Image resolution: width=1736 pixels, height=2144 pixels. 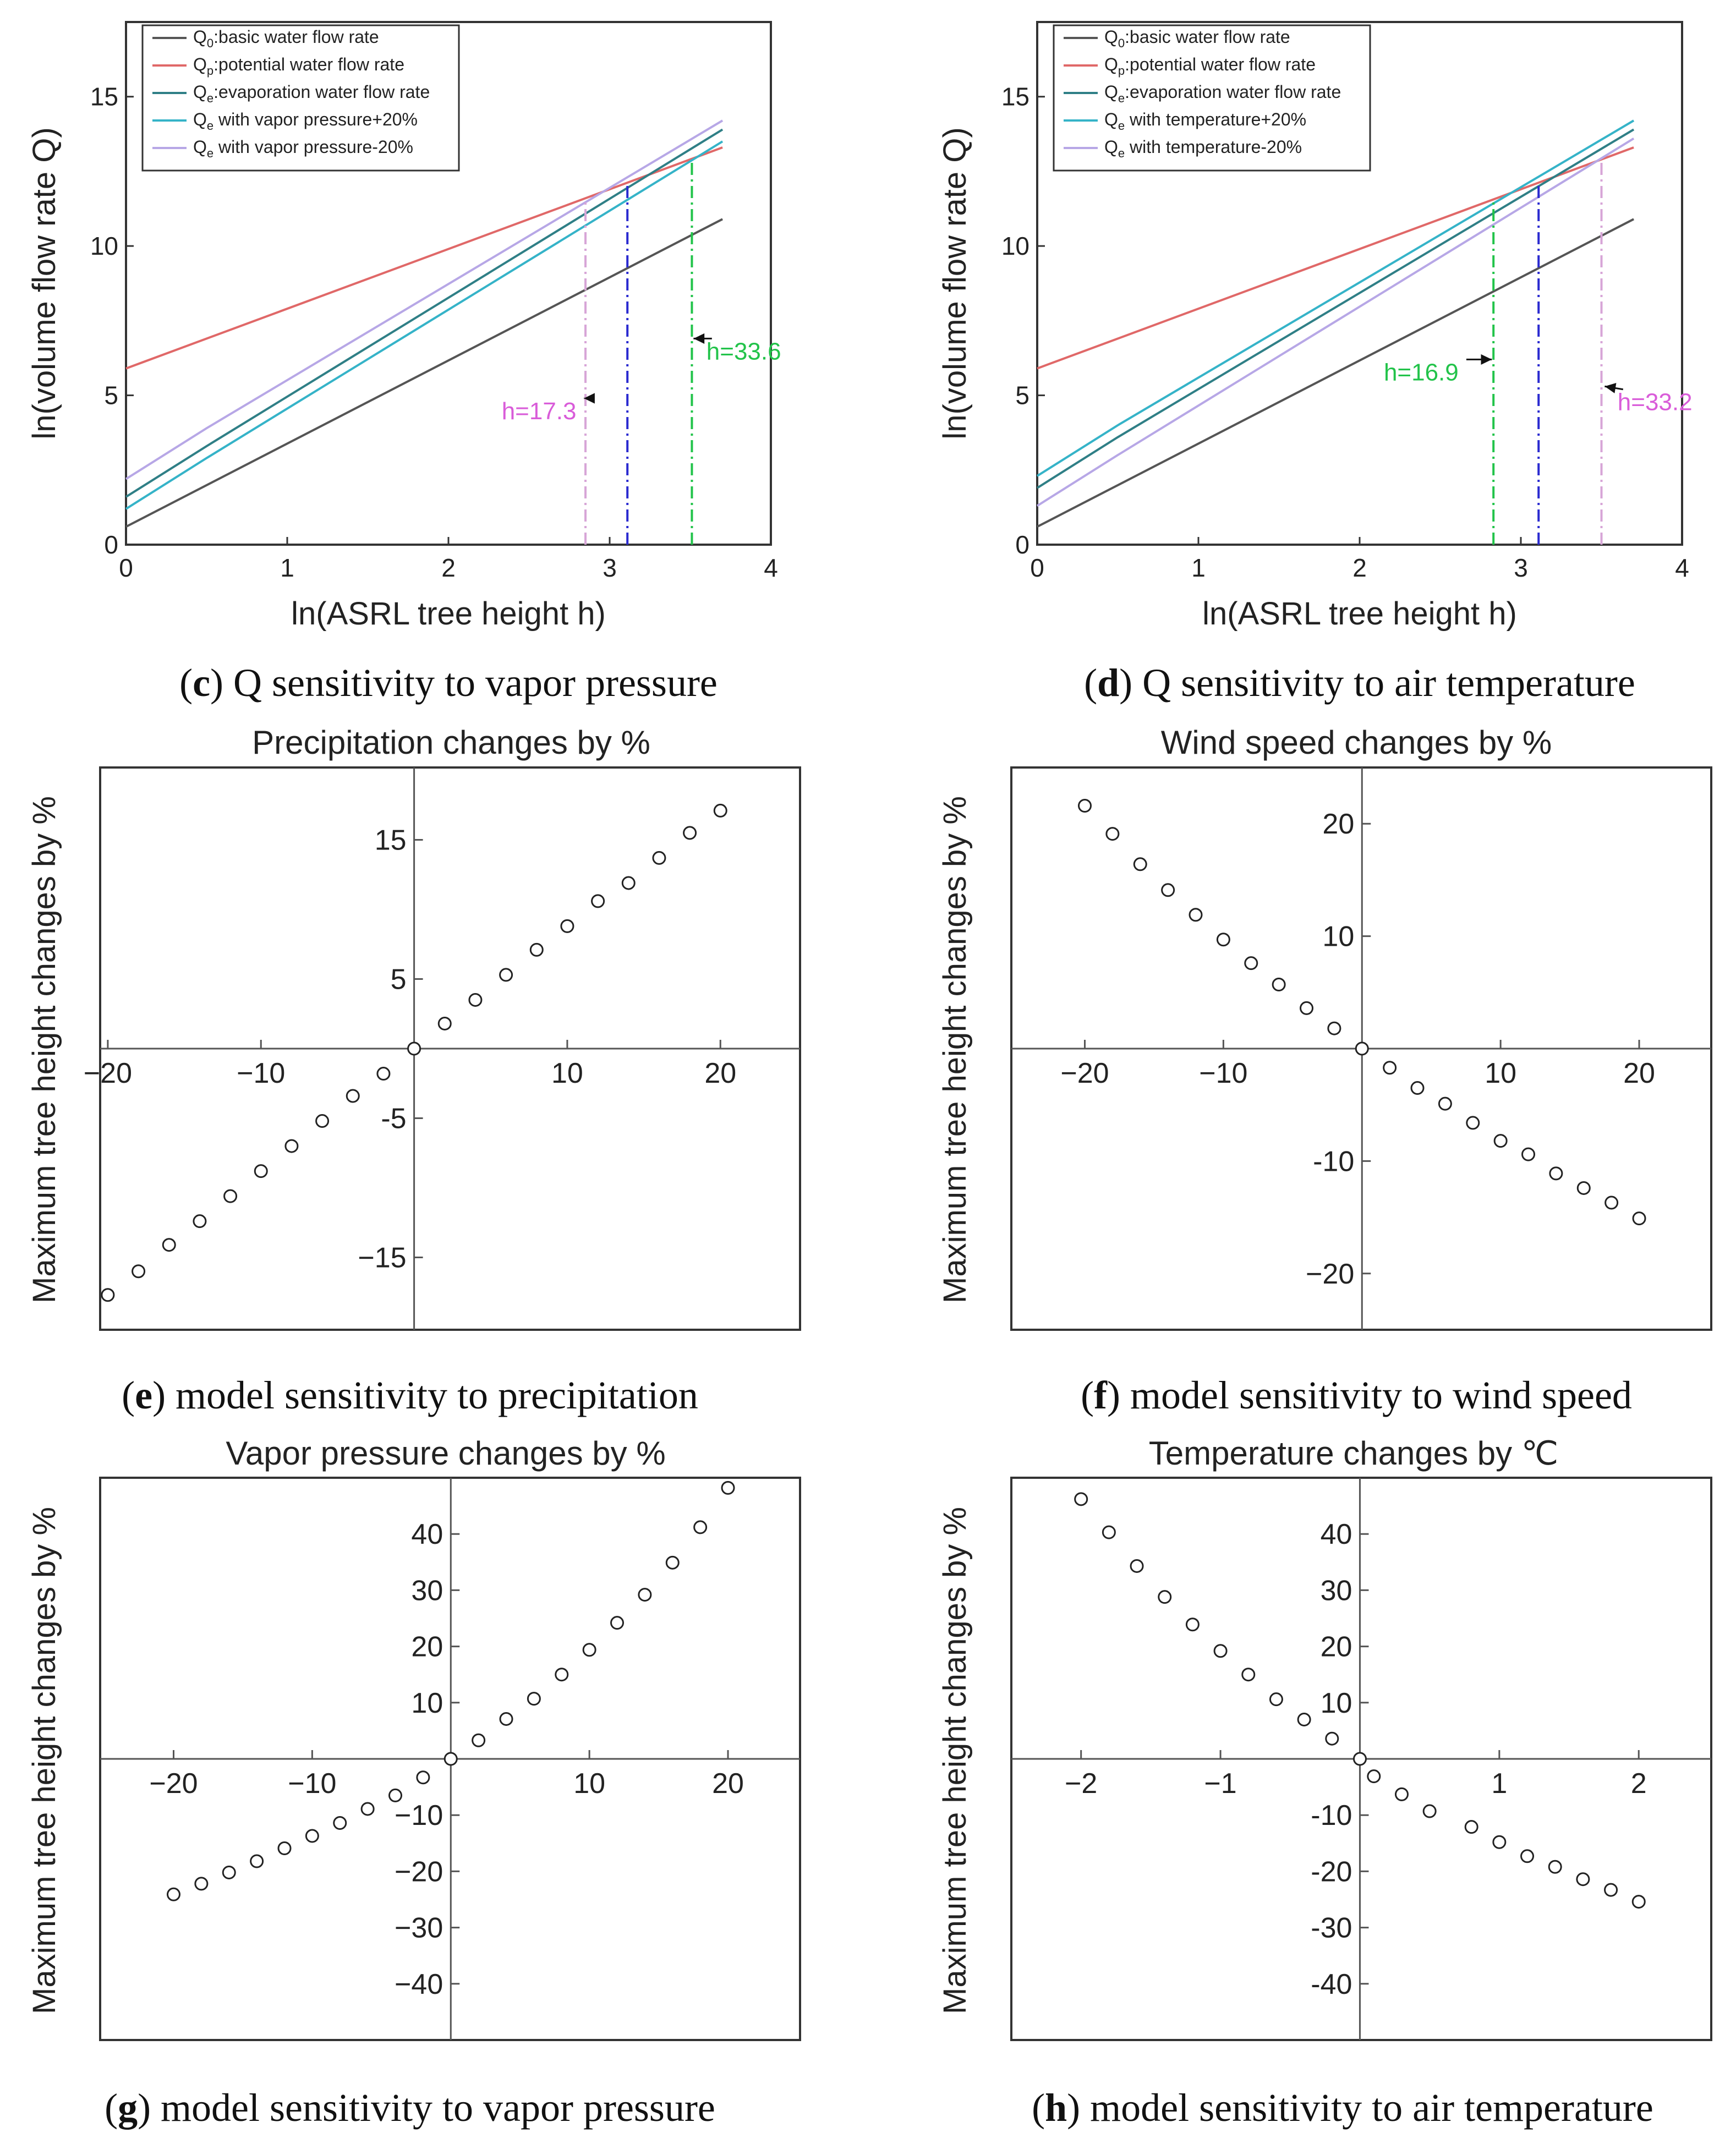 What do you see at coordinates (1377, 683) in the screenshot?
I see `caption-text: ) Q sensitivity to air temperature` at bounding box center [1377, 683].